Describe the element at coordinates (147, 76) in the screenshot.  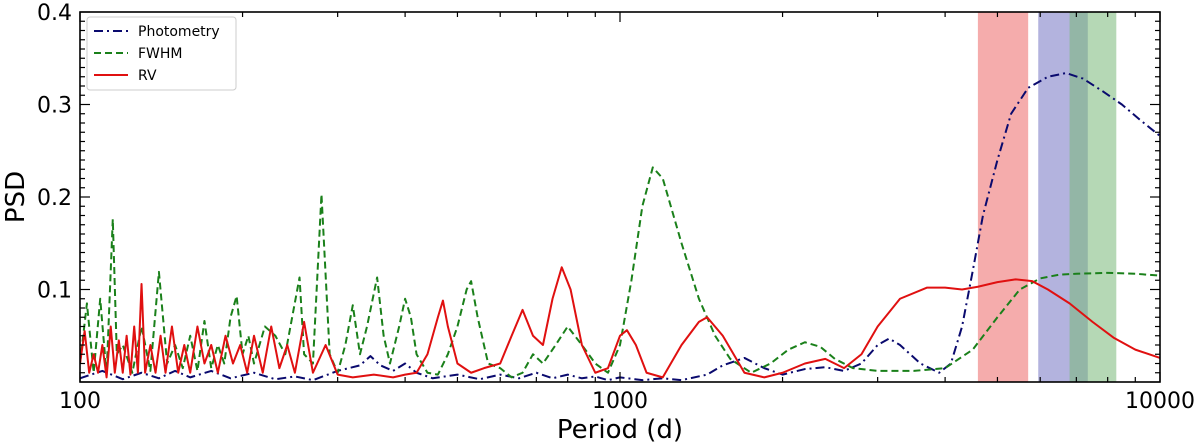
I see `legend-label-rv: RV` at that location.